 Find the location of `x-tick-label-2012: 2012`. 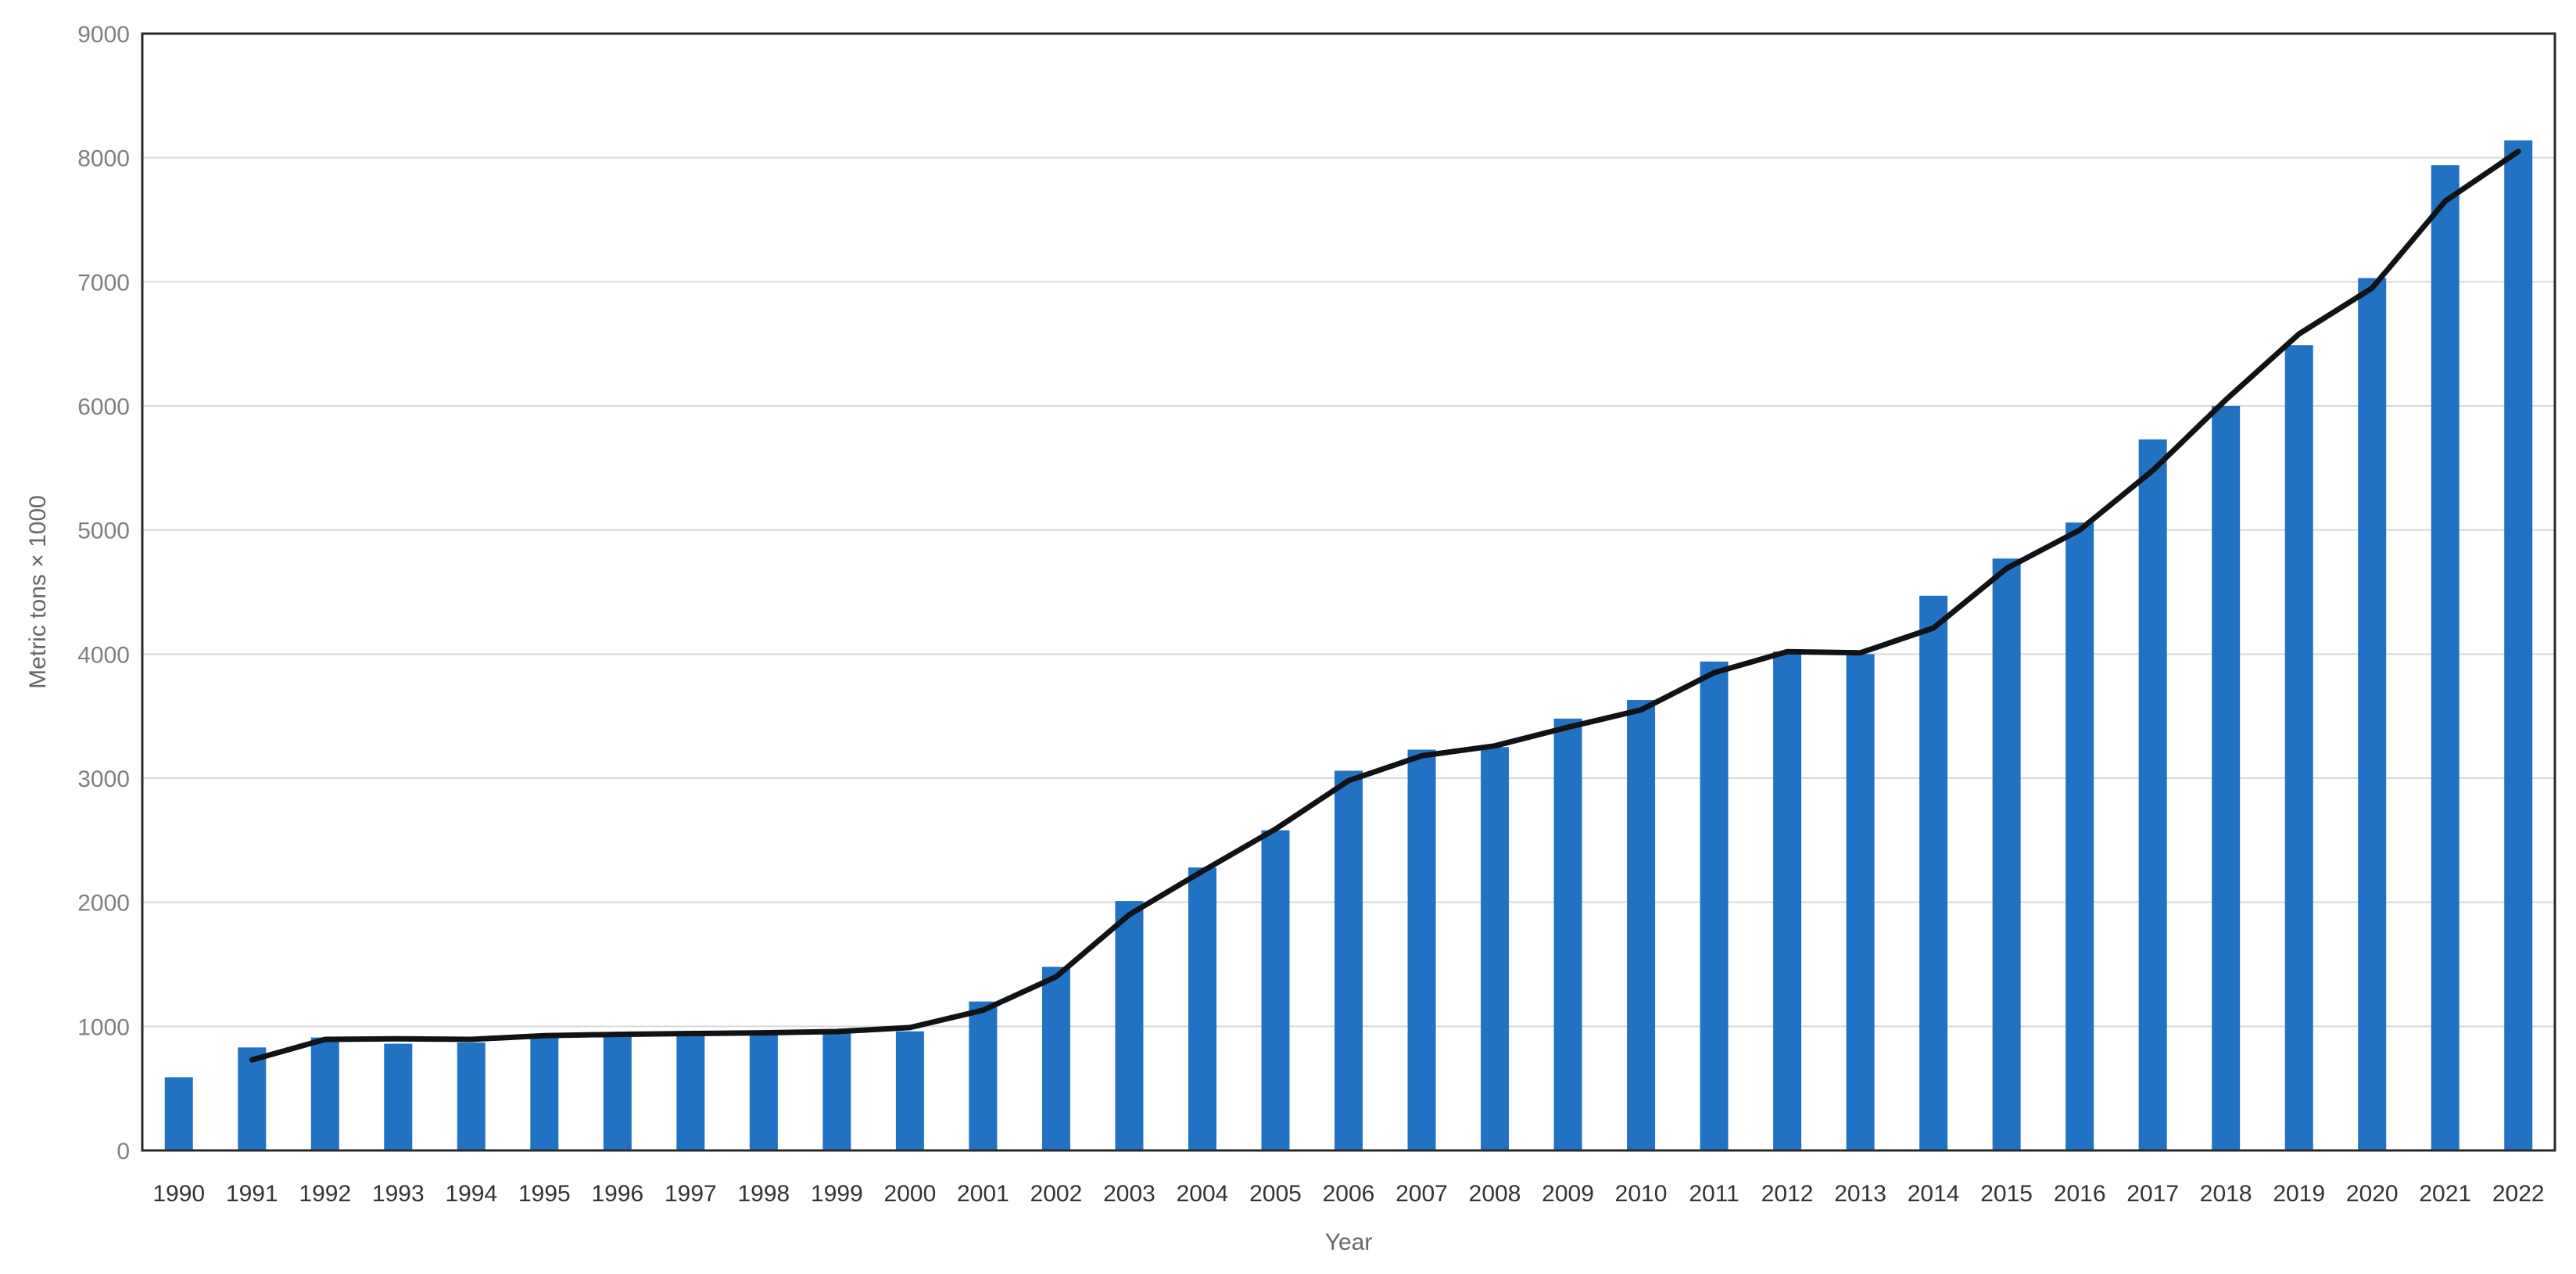

x-tick-label-2012: 2012 is located at coordinates (1787, 1194).